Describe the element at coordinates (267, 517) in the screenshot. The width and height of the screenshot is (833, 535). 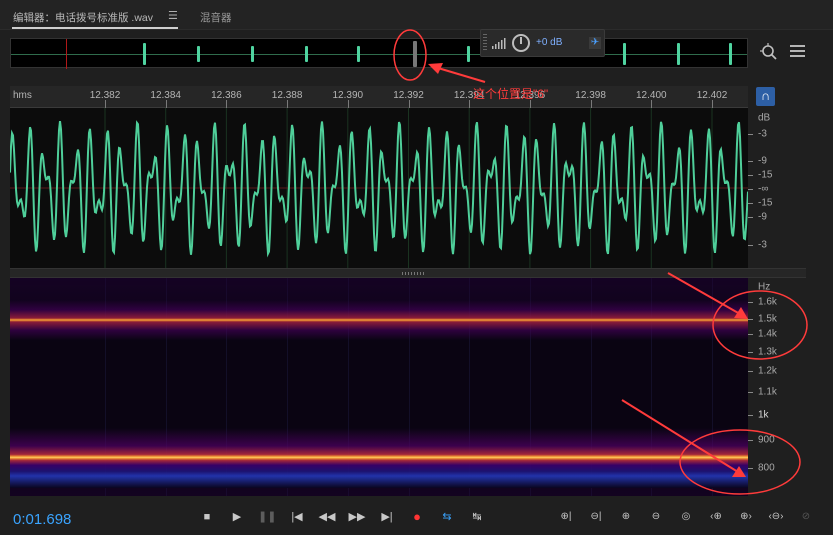
I see `pause-button: ❚❚` at that location.